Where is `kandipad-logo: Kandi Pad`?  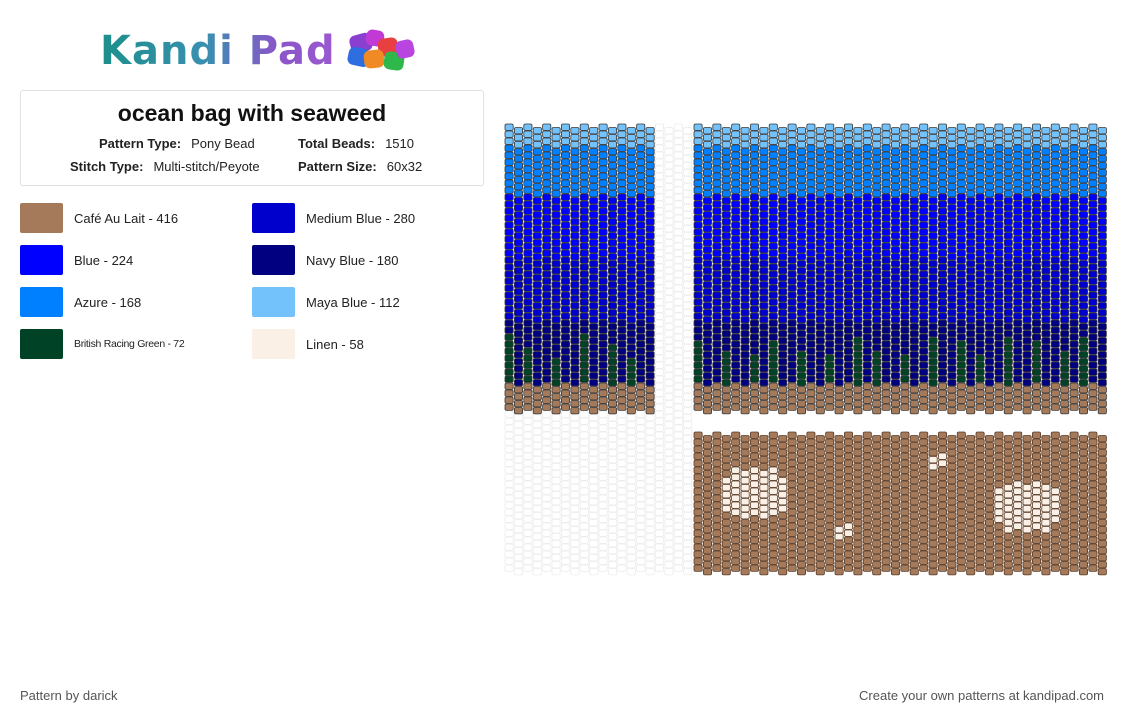
kandipad-logo: Kandi Pad is located at coordinates (261, 51).